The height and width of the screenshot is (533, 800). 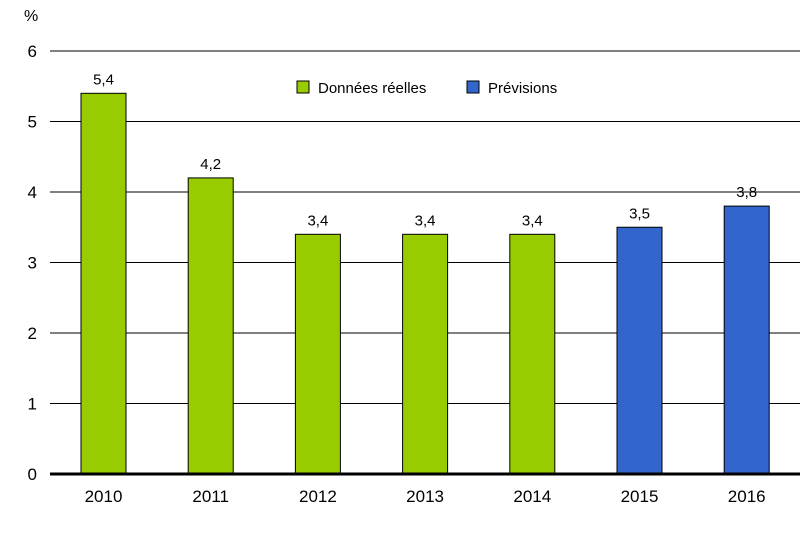 I want to click on x-axis-ticks: 2010 2011 2012 2013 2014 2015 2016, so click(x=425, y=489).